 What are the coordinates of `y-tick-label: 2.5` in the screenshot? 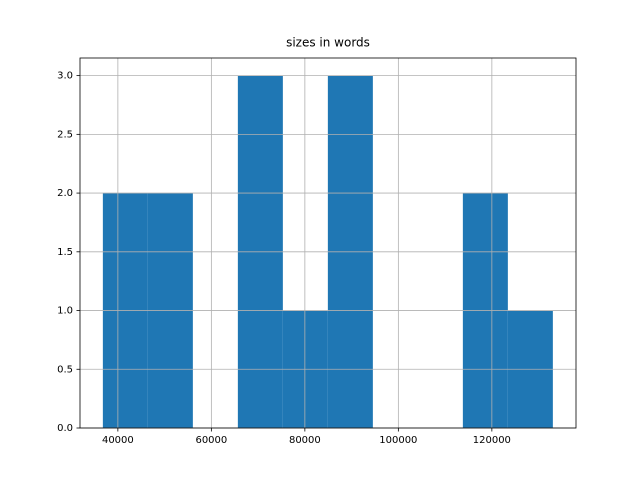 It's located at (65, 134).